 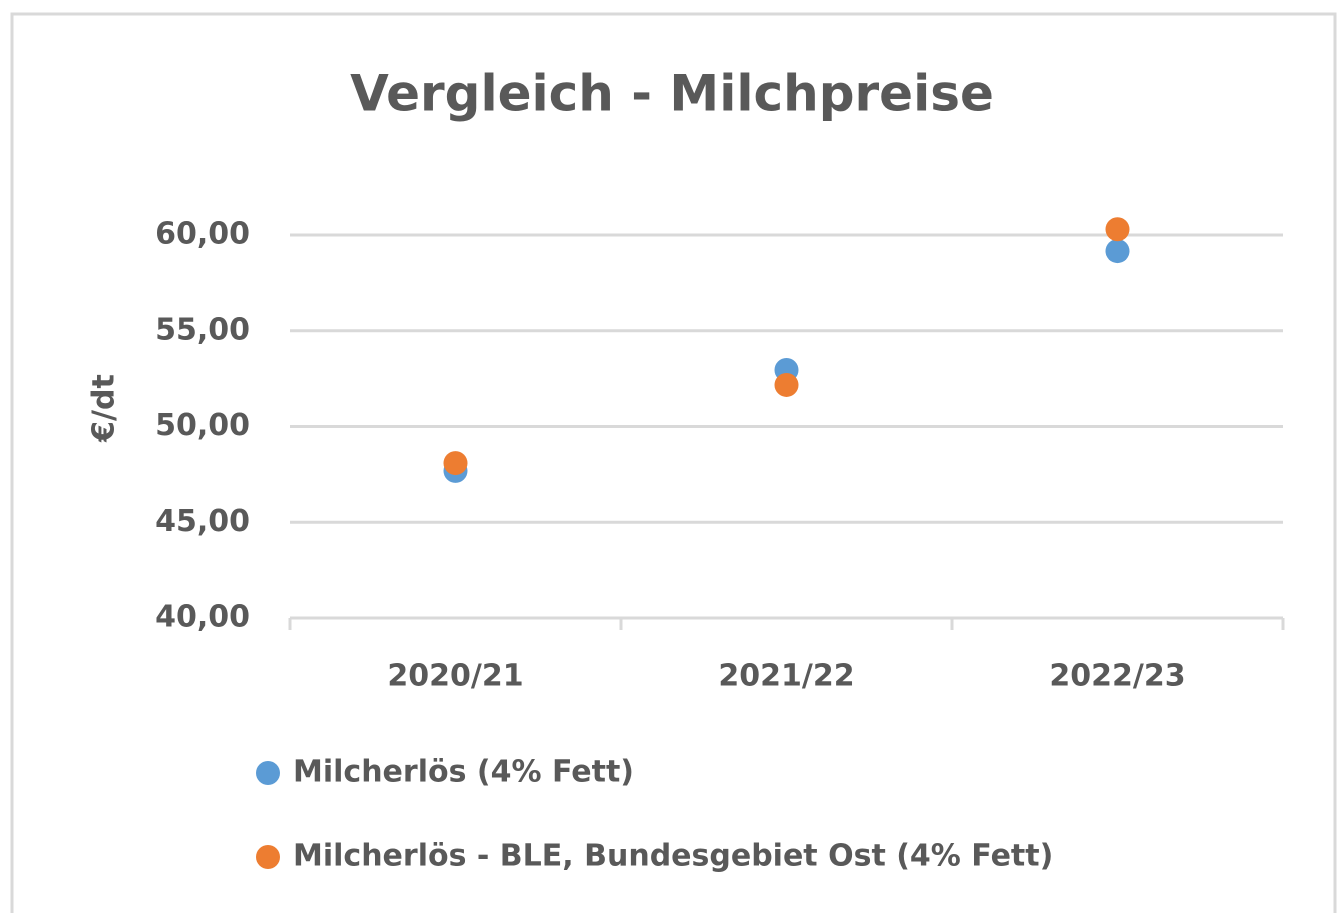 I want to click on legend-label: Milcherlös (4% Fett), so click(x=463, y=772).